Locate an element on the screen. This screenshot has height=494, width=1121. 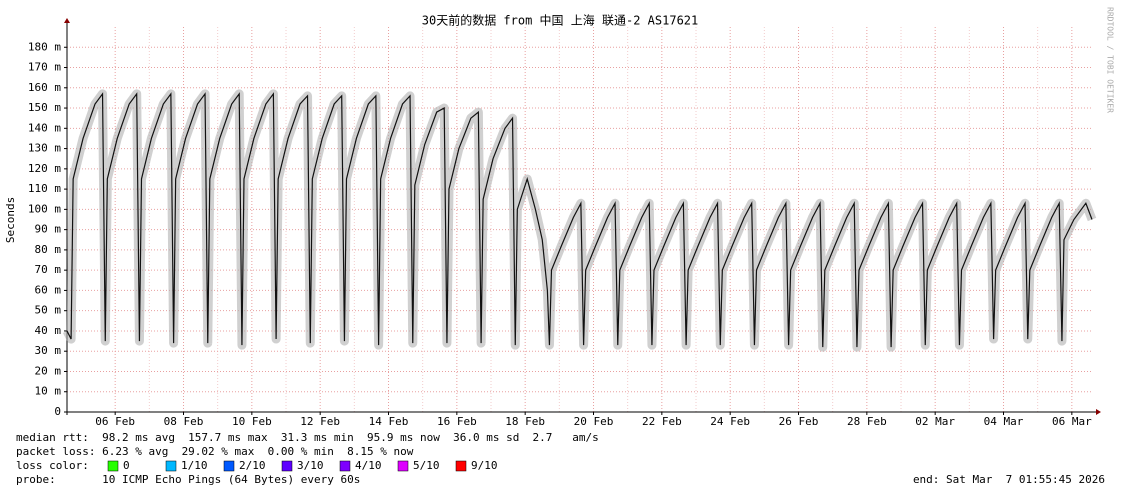
y-tick-label: 160 m is located at coordinates (44, 87).